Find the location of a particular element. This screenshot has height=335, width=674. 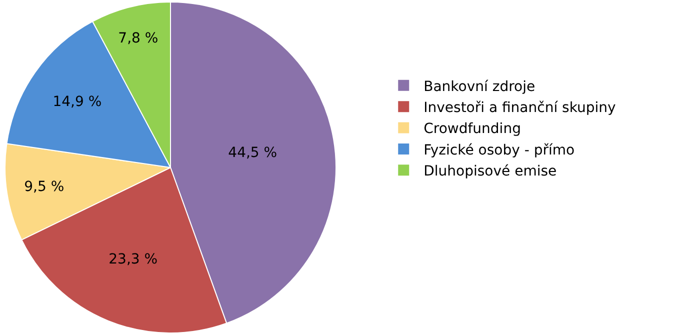

legend-label: Dluhopisové emise is located at coordinates (490, 172).